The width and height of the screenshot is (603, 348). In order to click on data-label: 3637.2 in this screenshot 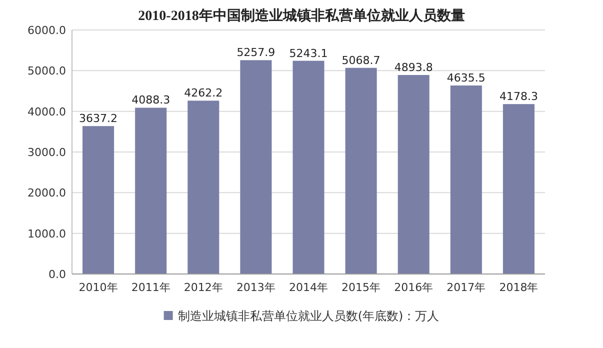, I will do `click(98, 119)`.